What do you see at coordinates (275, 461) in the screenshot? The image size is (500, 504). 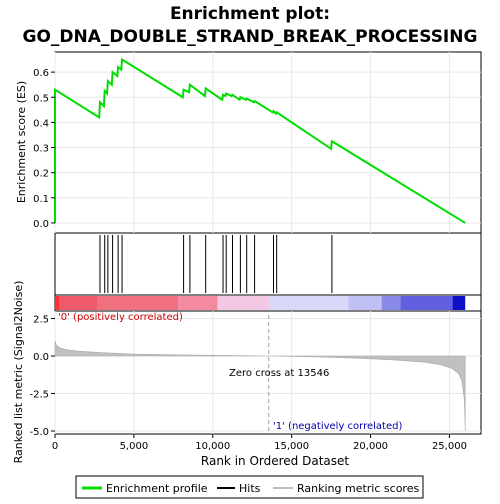 I see `x-axis-label: Rank in Ordered Dataset` at bounding box center [275, 461].